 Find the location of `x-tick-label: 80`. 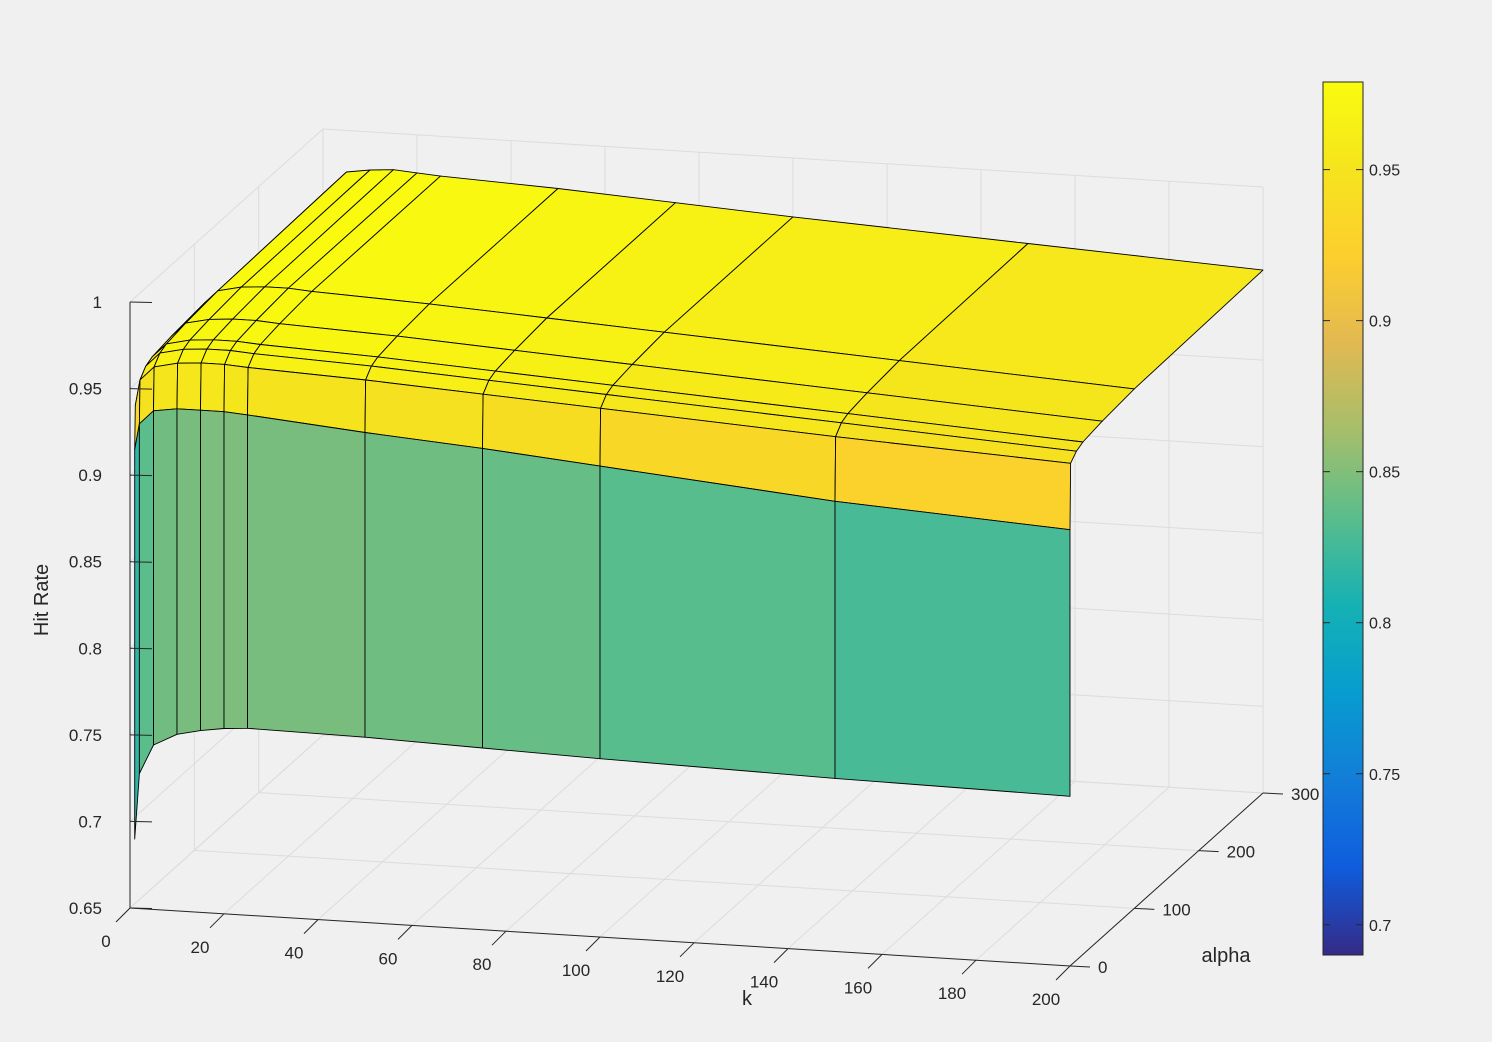

x-tick-label: 80 is located at coordinates (482, 964).